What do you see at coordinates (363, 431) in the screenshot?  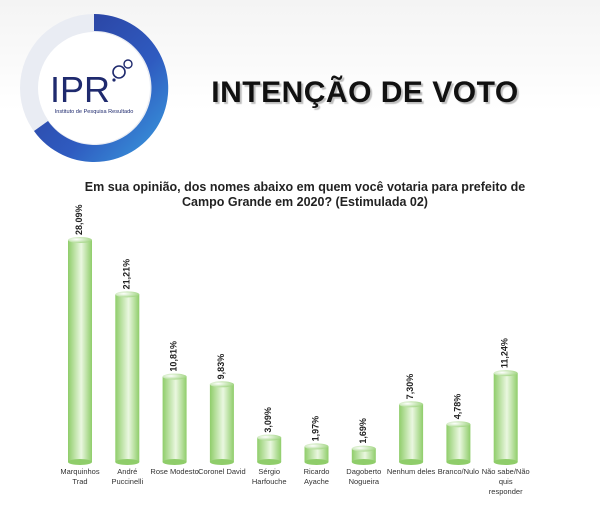 I see `bar-value-label: 1,69%` at bounding box center [363, 431].